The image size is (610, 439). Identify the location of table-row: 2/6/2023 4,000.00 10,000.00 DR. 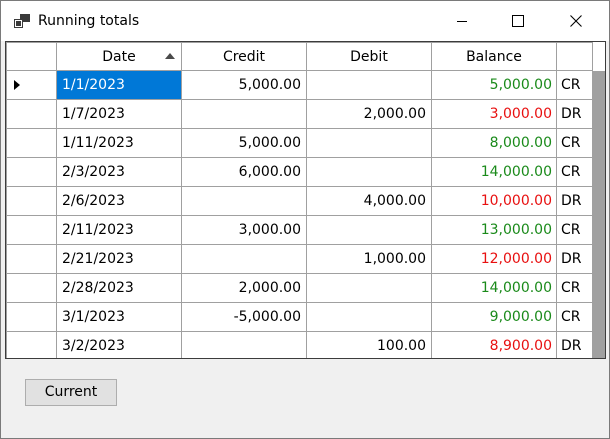
(299, 201).